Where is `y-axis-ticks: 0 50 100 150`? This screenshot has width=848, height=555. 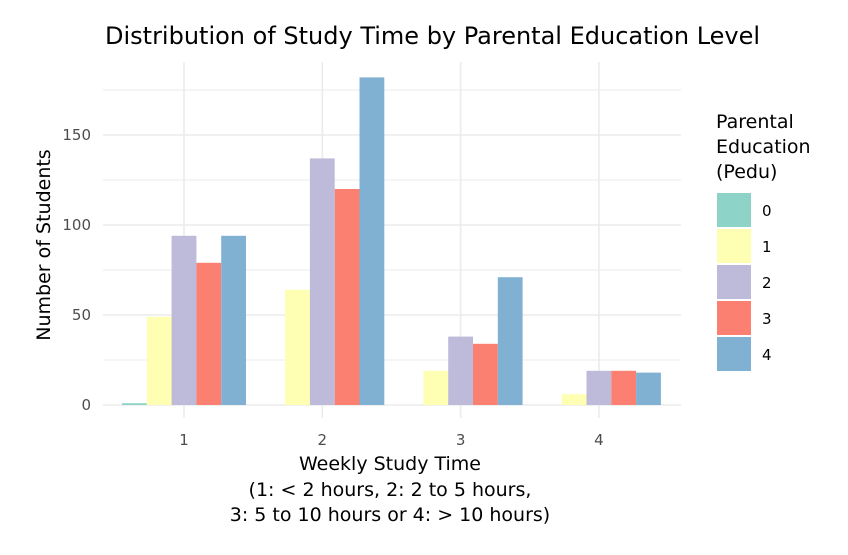
y-axis-ticks: 0 50 100 150 is located at coordinates (76, 270).